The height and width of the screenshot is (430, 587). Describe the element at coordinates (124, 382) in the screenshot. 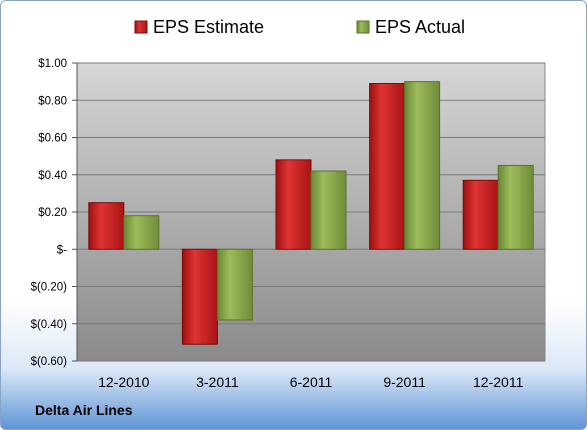

I see `x-category-label: 12-2010` at that location.